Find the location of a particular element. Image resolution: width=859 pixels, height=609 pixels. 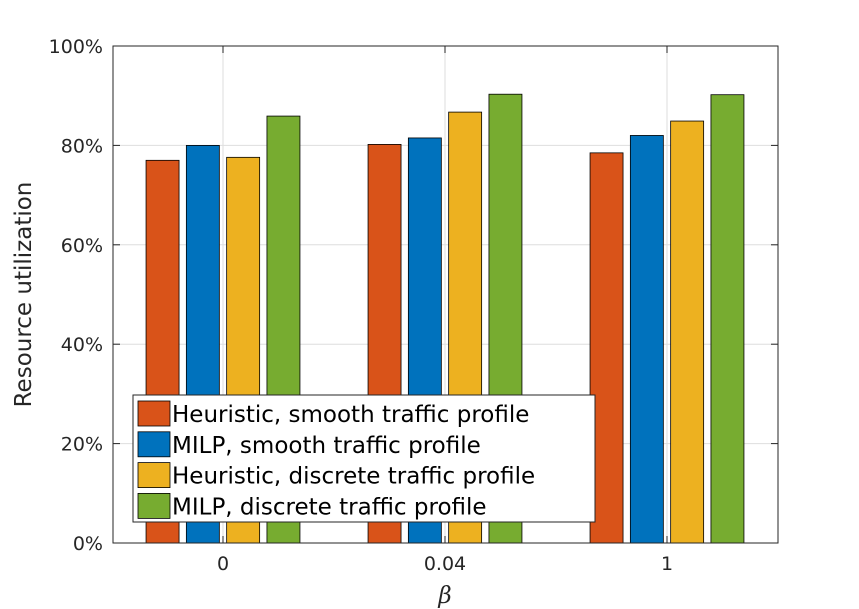

x-axis-title: β is located at coordinates (444, 596).